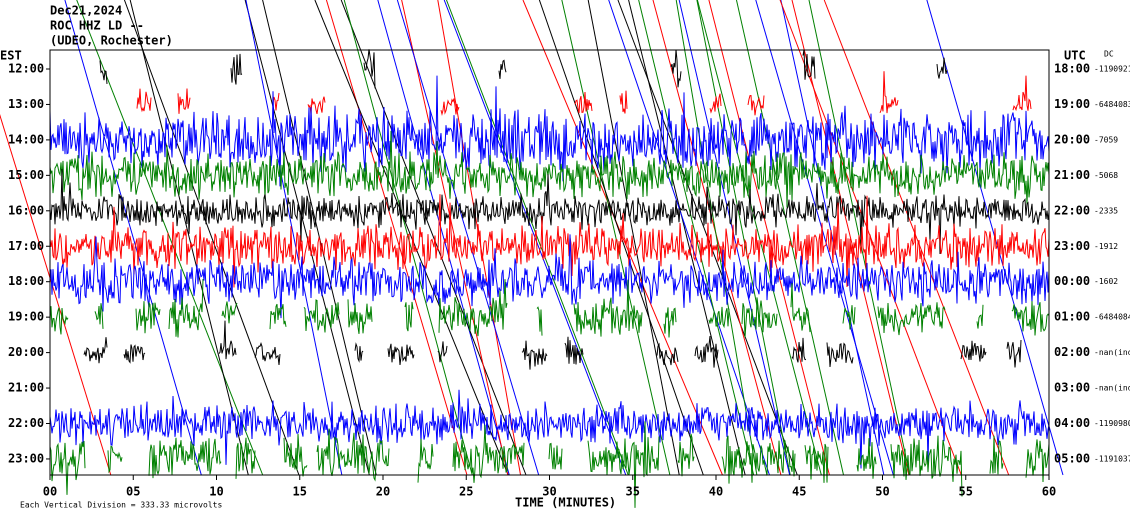 This screenshot has height=519, width=1130. What do you see at coordinates (1072, 281) in the screenshot?
I see `utc-tick-label: 00:00` at bounding box center [1072, 281].